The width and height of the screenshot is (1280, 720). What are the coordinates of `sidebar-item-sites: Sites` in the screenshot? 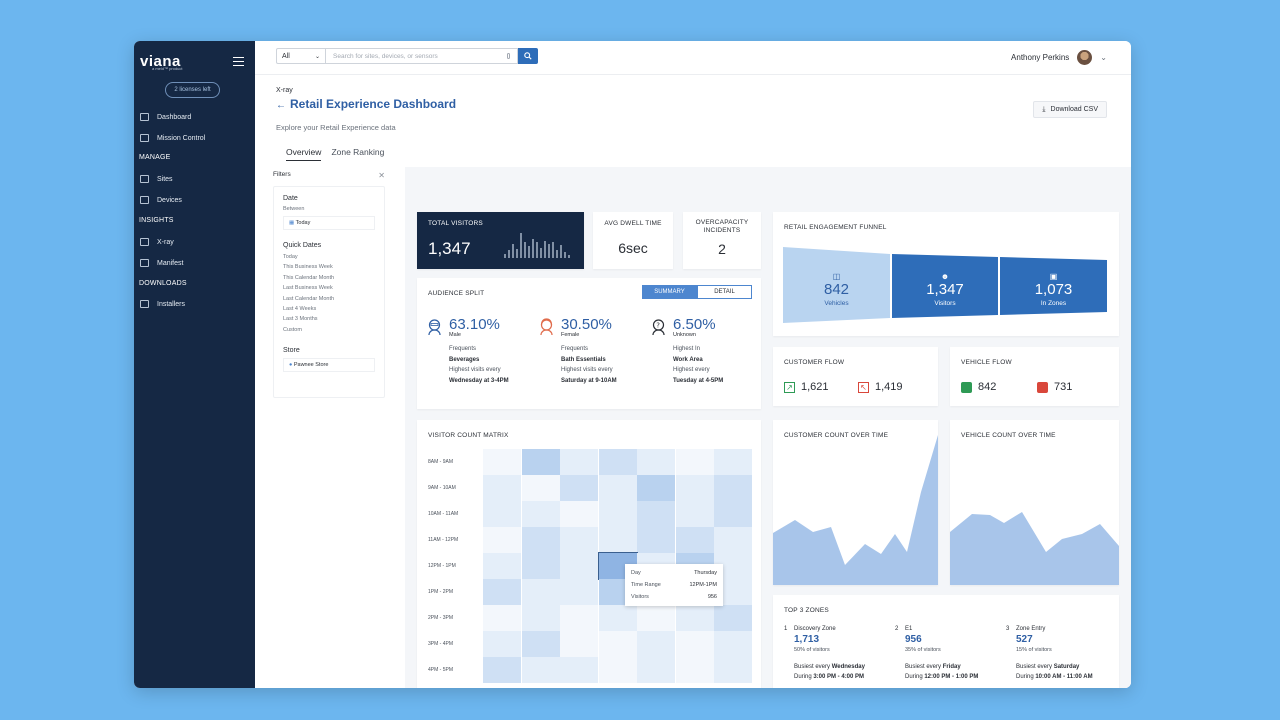 It's located at (156, 179).